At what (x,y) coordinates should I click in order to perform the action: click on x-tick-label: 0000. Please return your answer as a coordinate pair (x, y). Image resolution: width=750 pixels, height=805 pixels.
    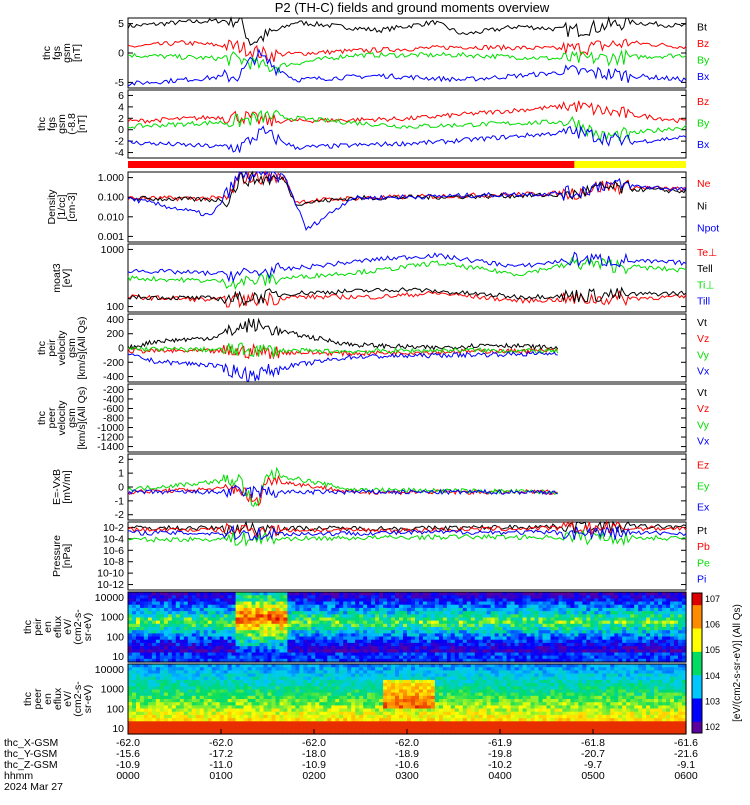
    Looking at the image, I should click on (128, 776).